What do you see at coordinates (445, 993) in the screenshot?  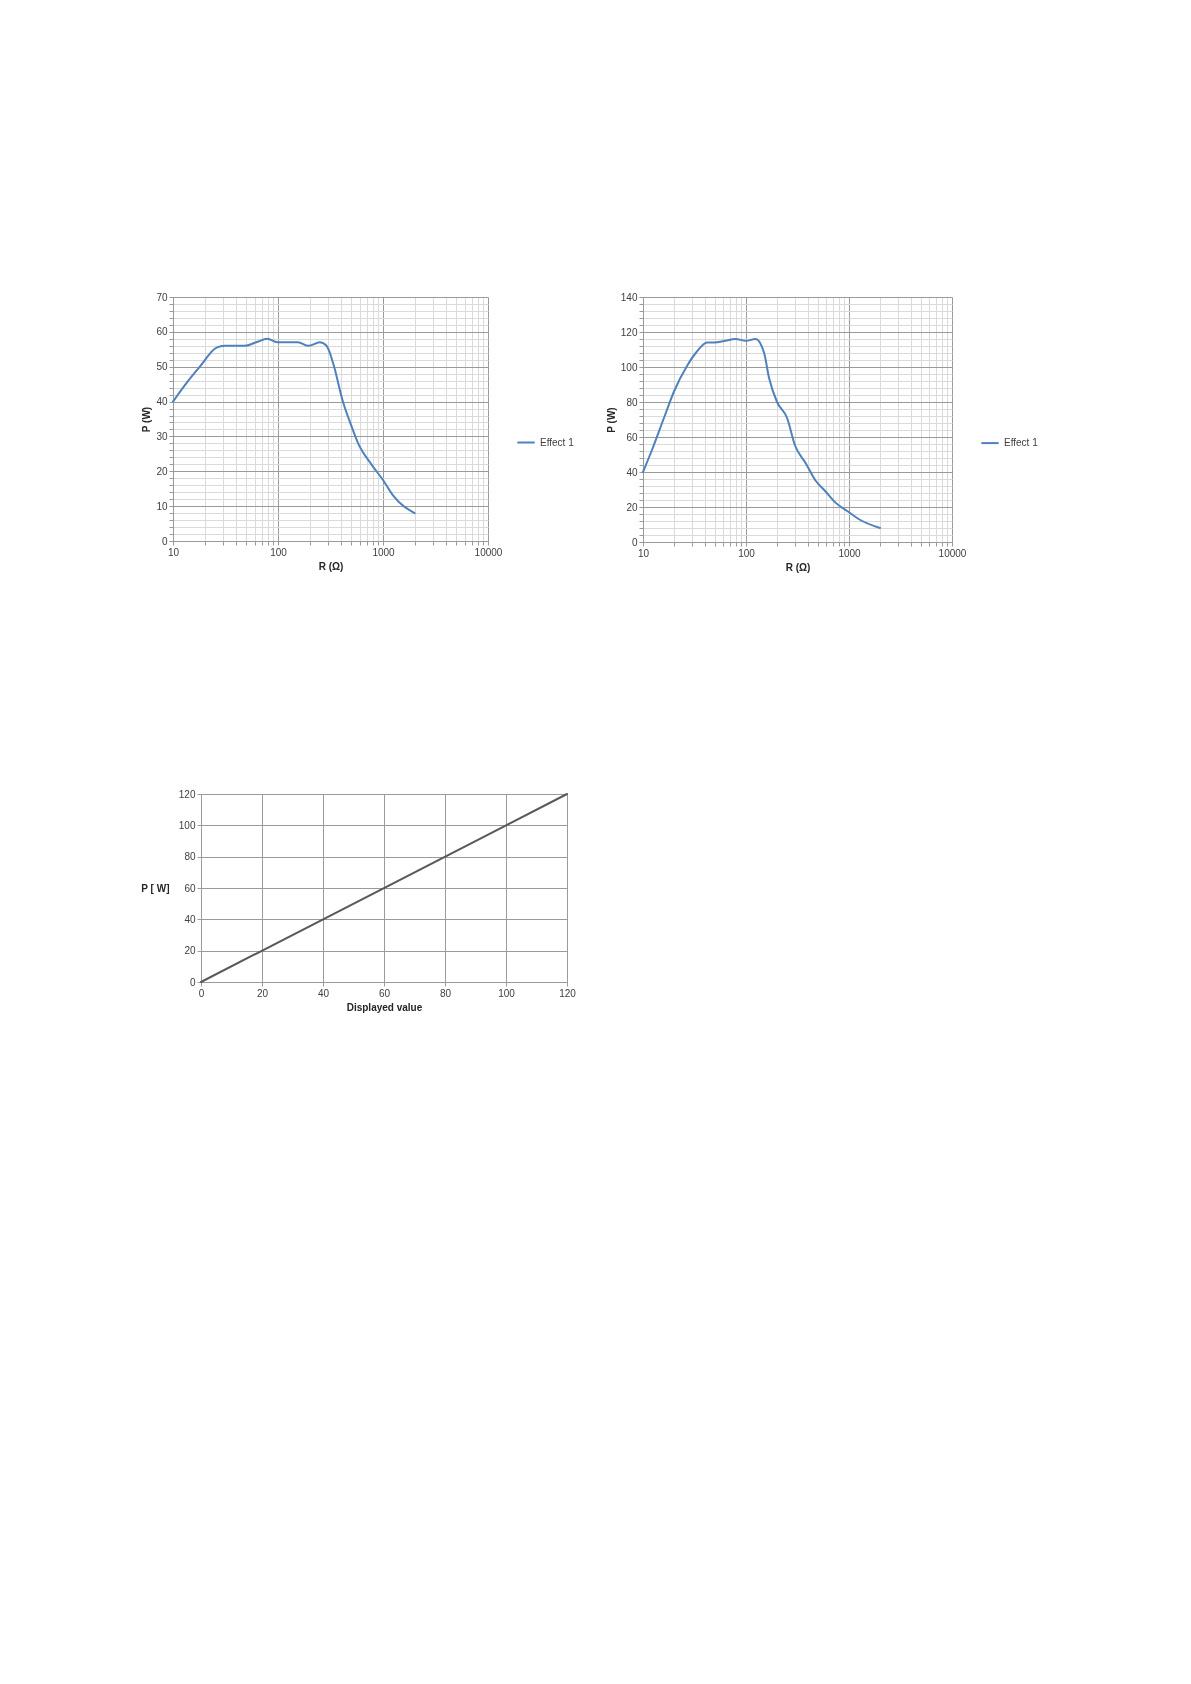 I see `x-tick-label: 80` at bounding box center [445, 993].